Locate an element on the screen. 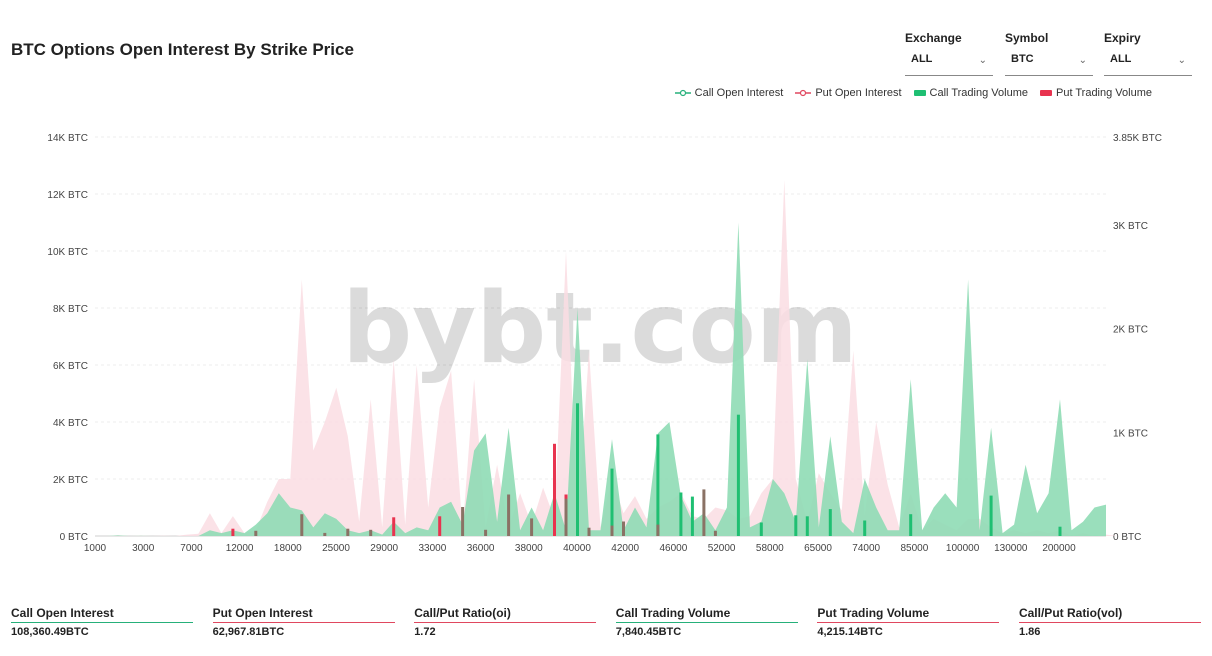  stat-call-trading-volume: Call Trading Volume 7,840.45BTC is located at coordinates (706, 622).